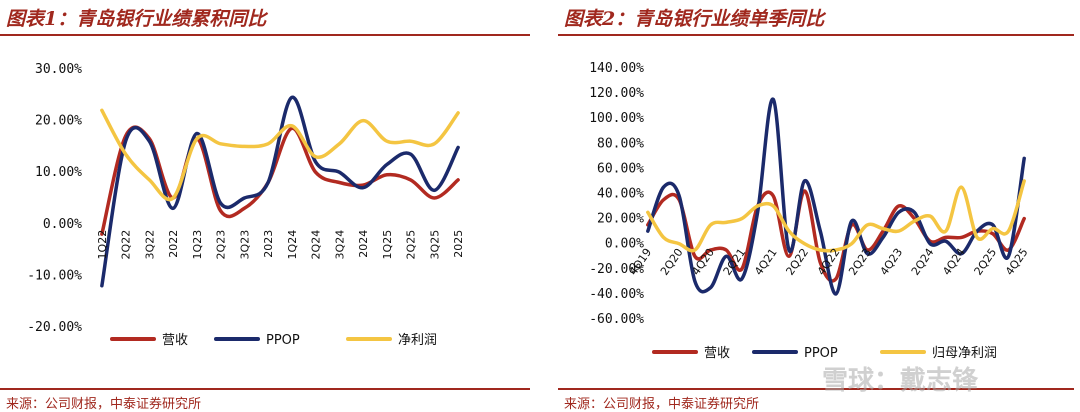 The height and width of the screenshot is (412, 1080). I want to click on x-tick-label: 2022, so click(173, 244).